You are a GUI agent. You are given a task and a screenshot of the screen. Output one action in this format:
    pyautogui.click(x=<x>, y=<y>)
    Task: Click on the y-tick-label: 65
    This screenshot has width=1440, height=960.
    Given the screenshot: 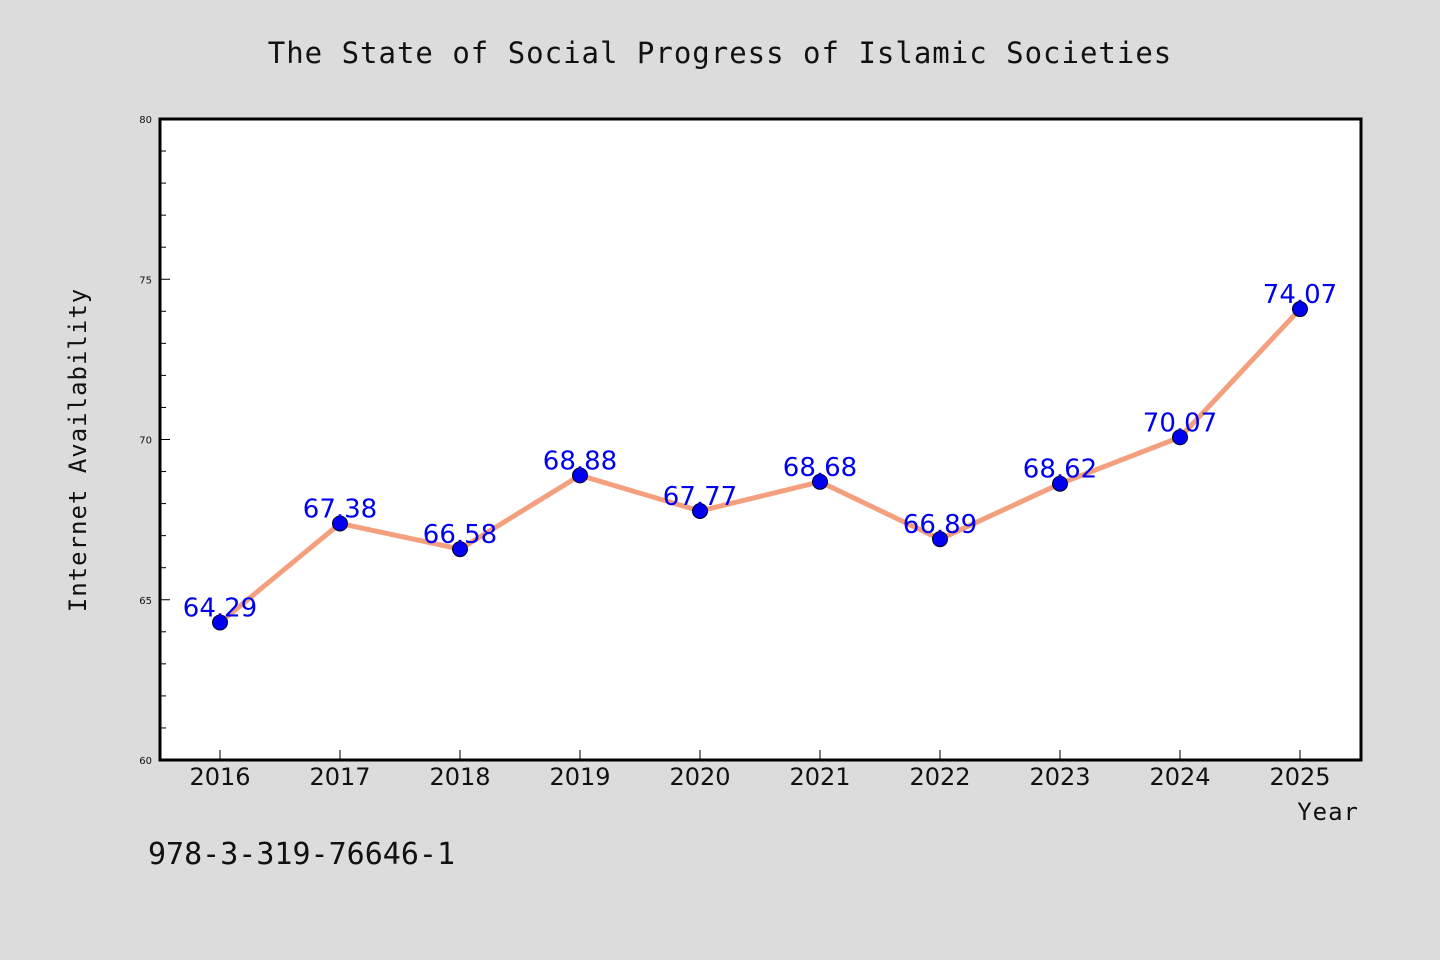 What is the action you would take?
    pyautogui.click(x=145, y=601)
    